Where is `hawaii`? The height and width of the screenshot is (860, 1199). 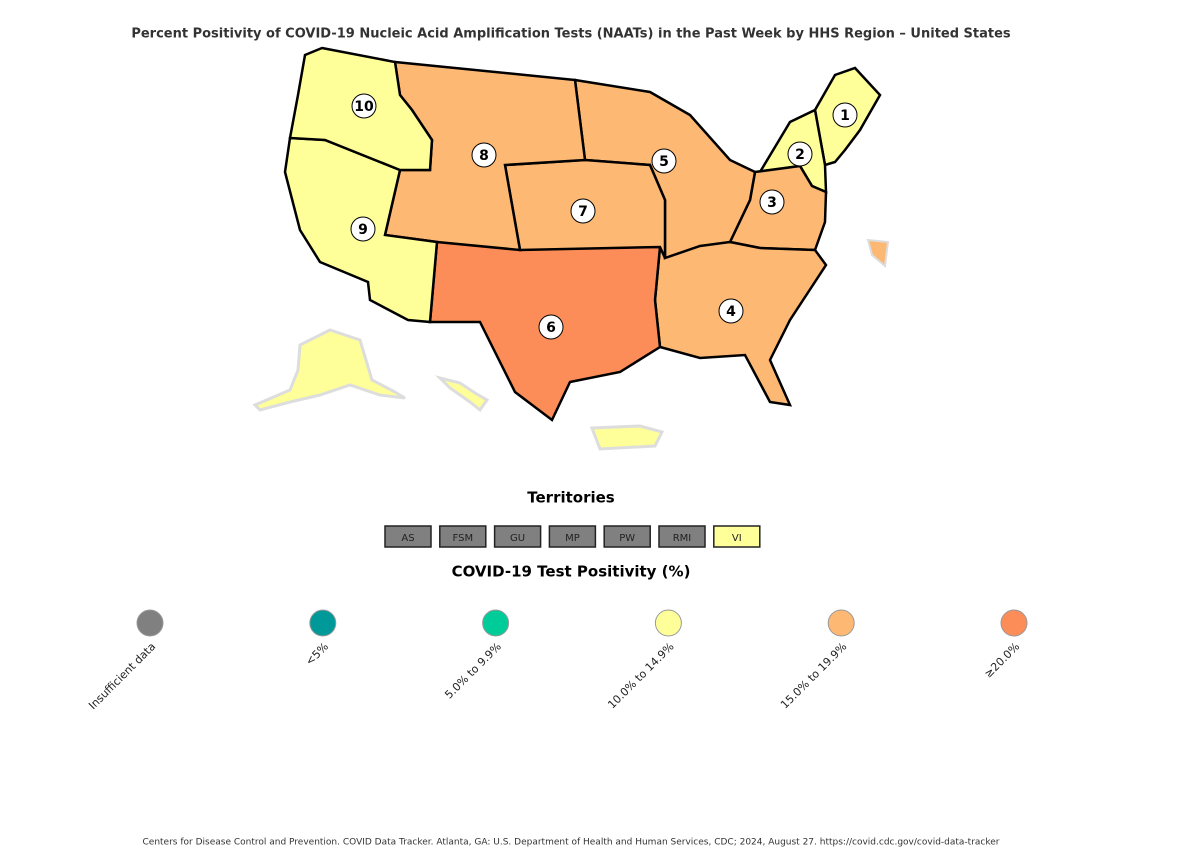 hawaii is located at coordinates (462, 394).